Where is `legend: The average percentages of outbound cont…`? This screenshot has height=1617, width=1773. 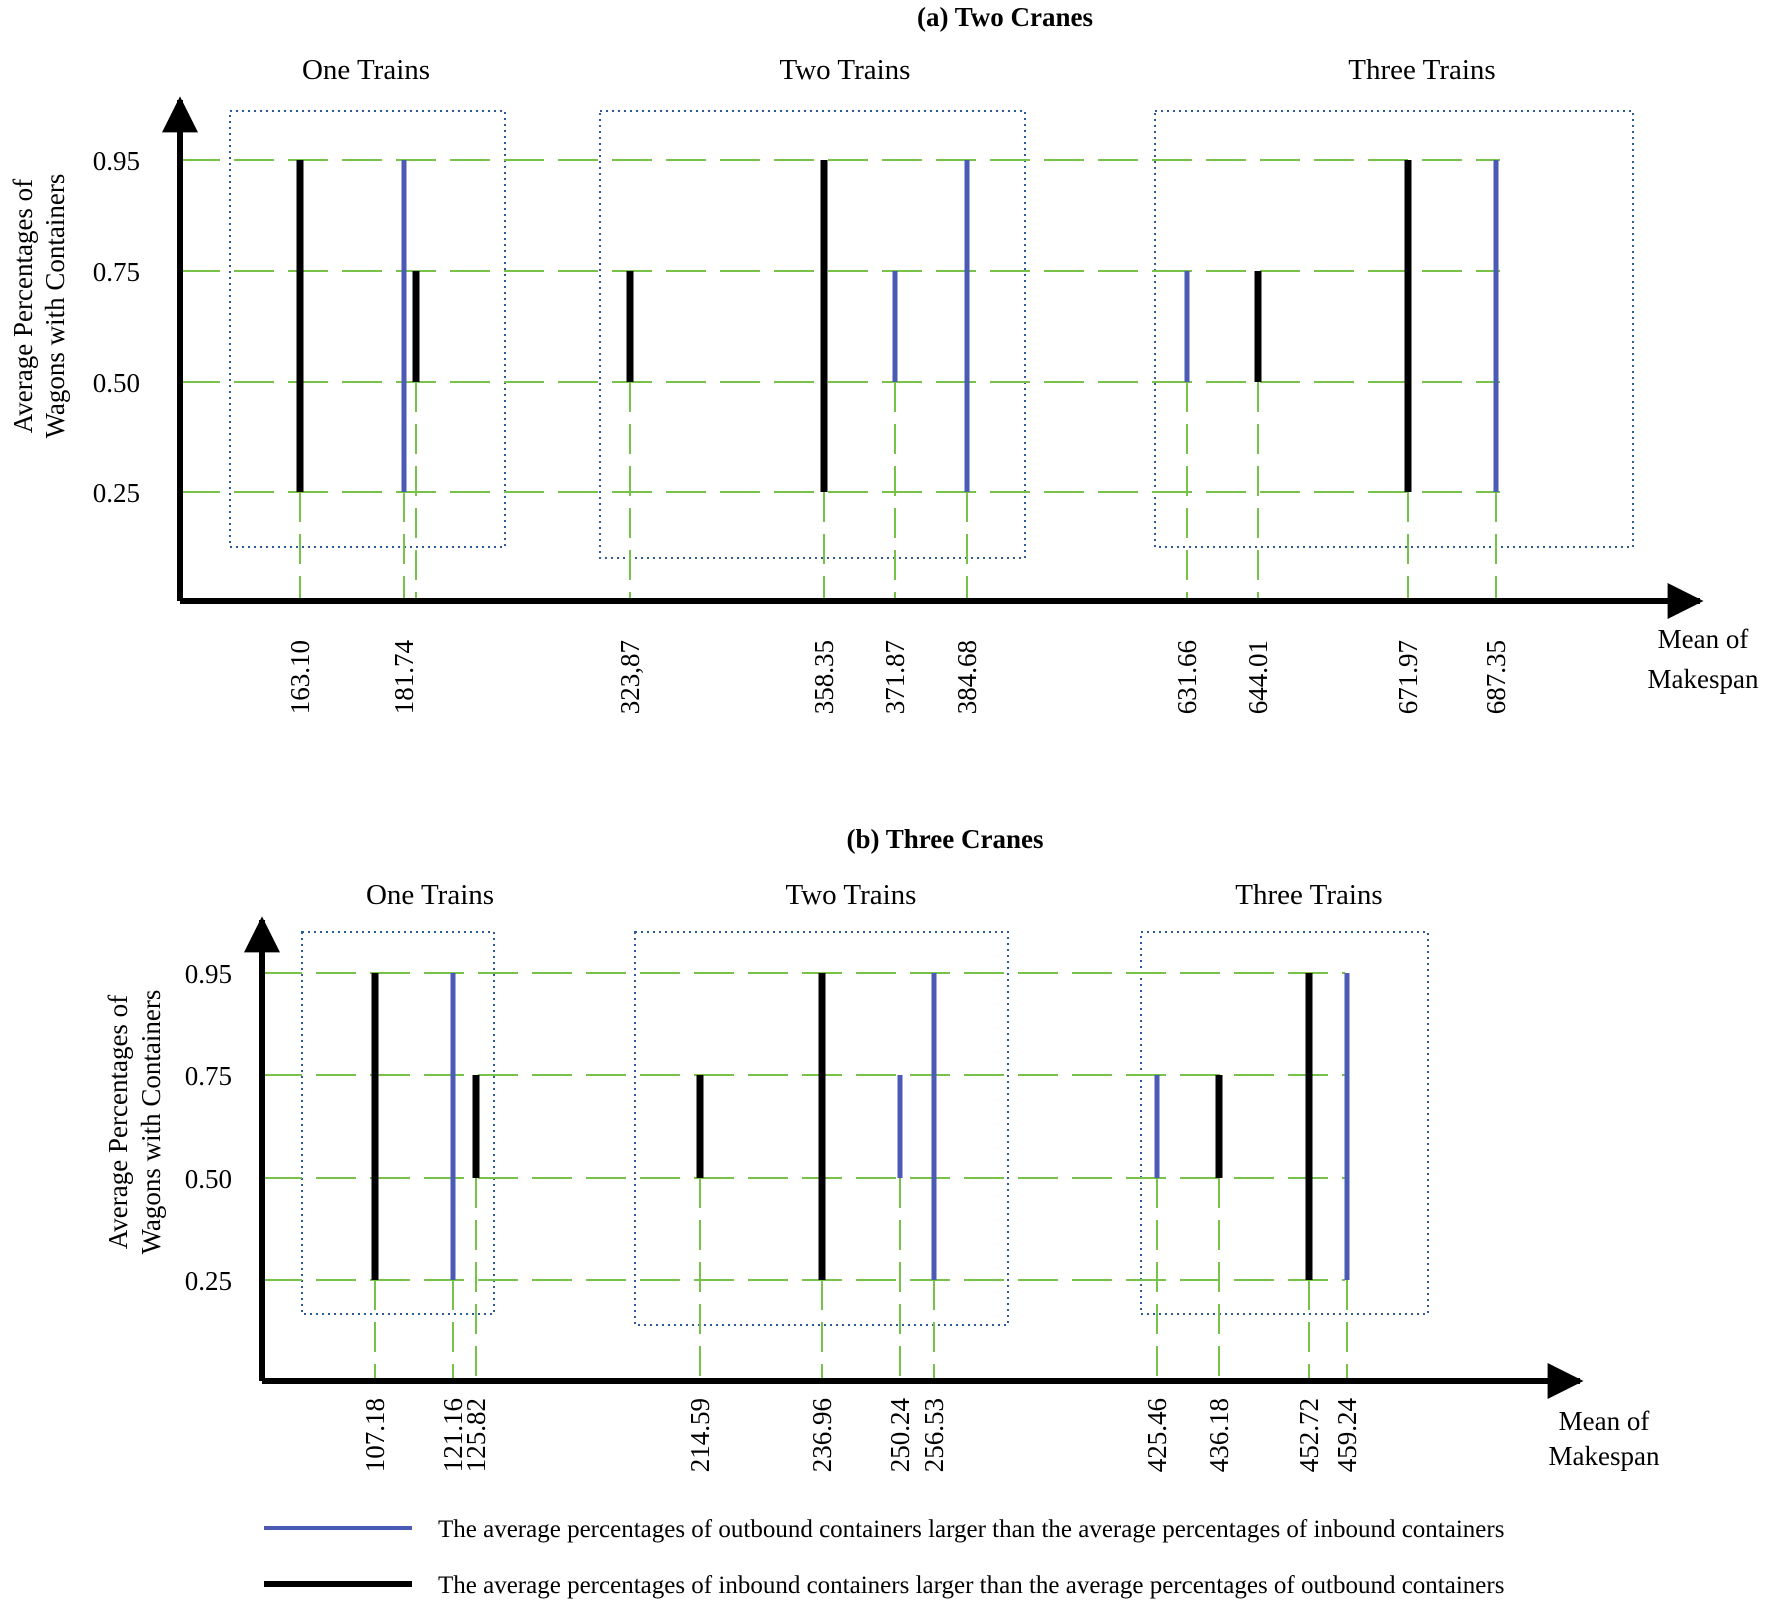 legend: The average percentages of outbound cont… is located at coordinates (884, 1557).